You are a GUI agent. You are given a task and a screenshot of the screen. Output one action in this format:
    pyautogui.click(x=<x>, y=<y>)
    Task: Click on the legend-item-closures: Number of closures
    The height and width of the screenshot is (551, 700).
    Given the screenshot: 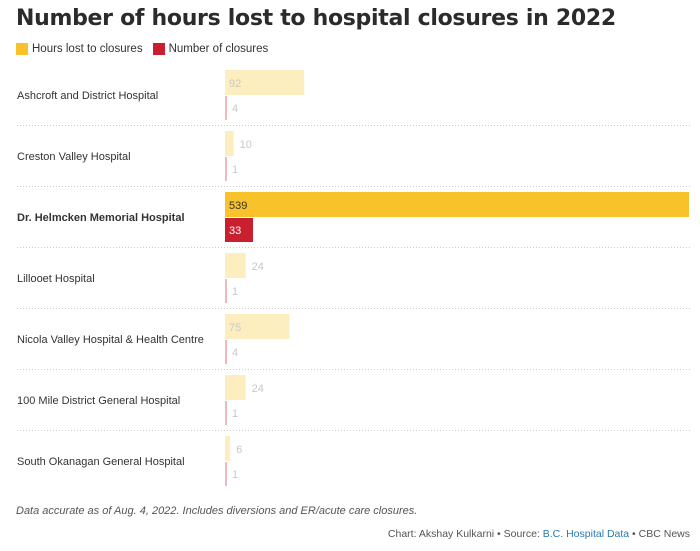 What is the action you would take?
    pyautogui.click(x=210, y=49)
    